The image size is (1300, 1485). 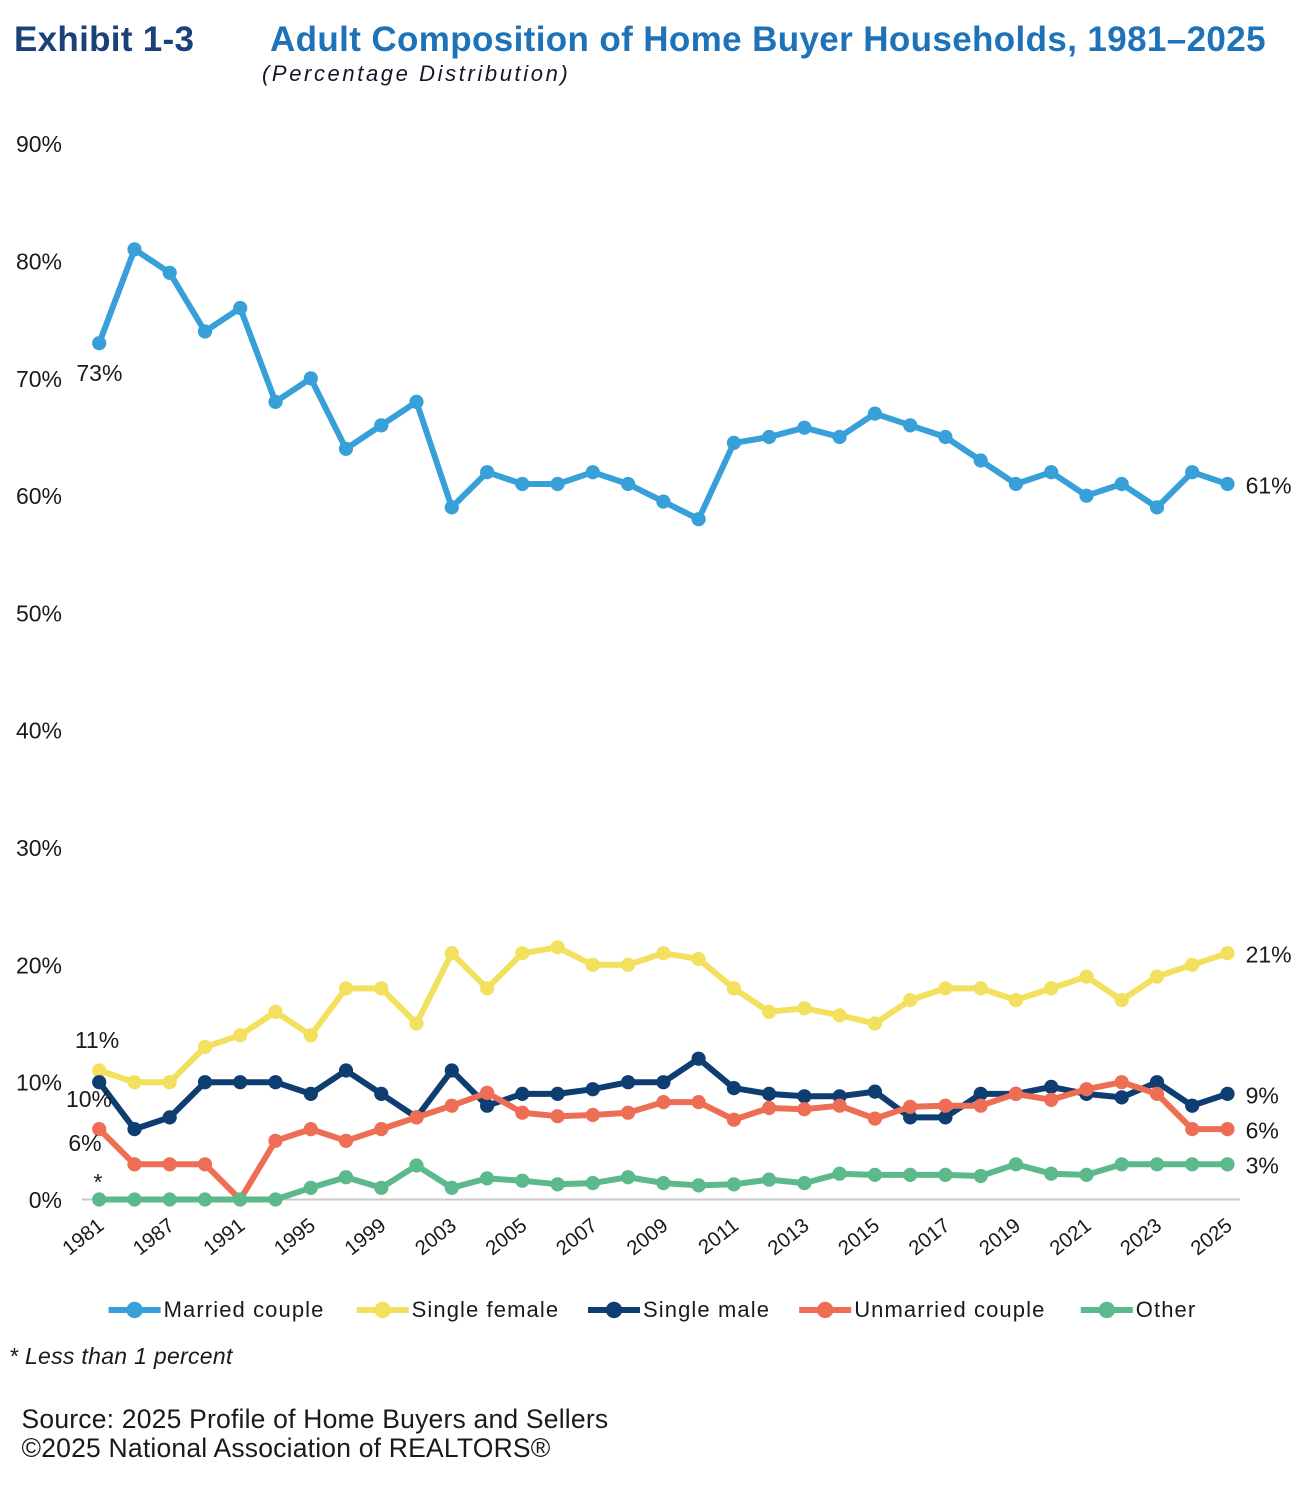 I want to click on svg-text: 2019, so click(x=1000, y=1237).